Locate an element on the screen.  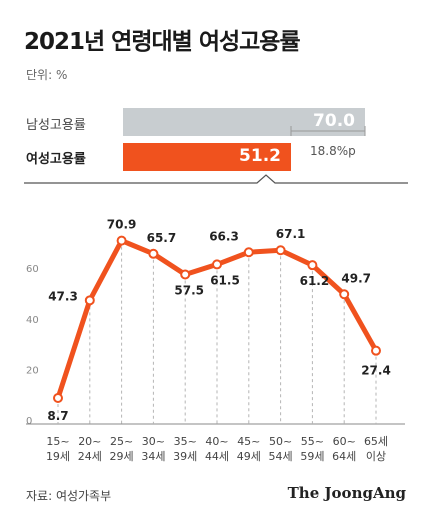
data-label: 61.5 is located at coordinates (225, 280).